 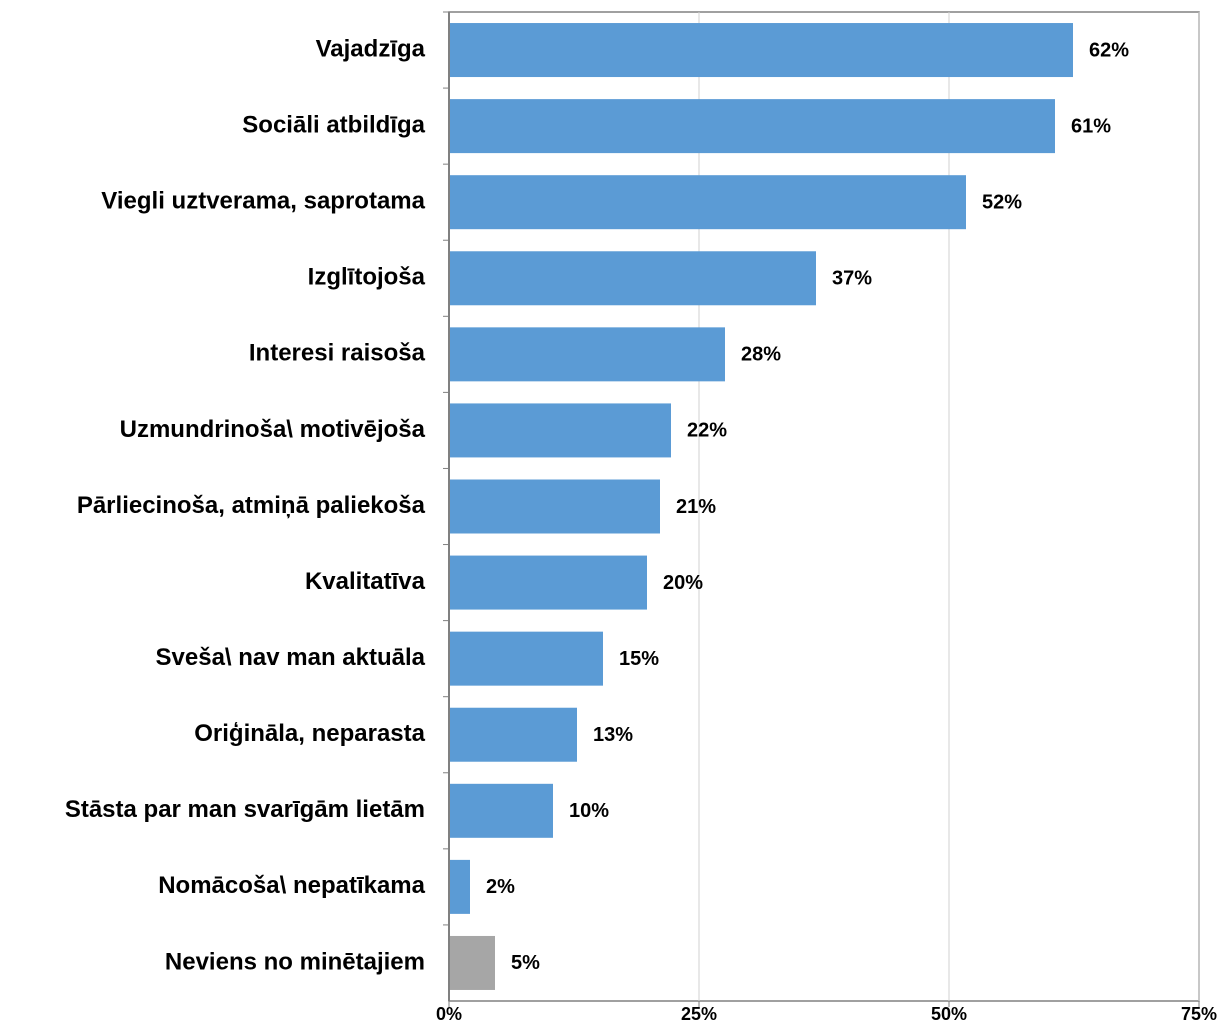 What do you see at coordinates (1109, 50) in the screenshot?
I see `value-label: 62%` at bounding box center [1109, 50].